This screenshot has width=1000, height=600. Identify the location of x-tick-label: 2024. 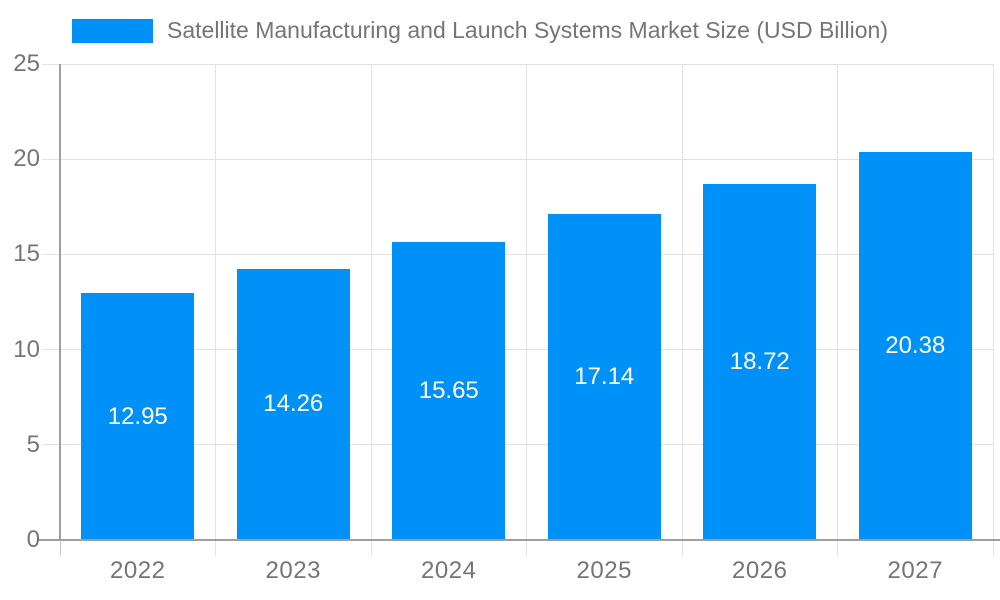
(449, 570).